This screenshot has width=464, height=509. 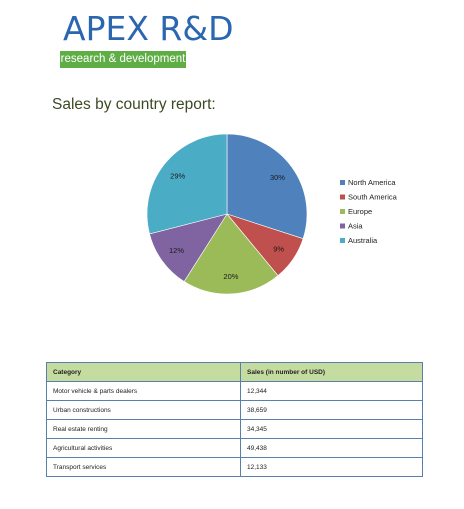 What do you see at coordinates (331, 372) in the screenshot?
I see `column-header-sales: Sales (in number of USD)` at bounding box center [331, 372].